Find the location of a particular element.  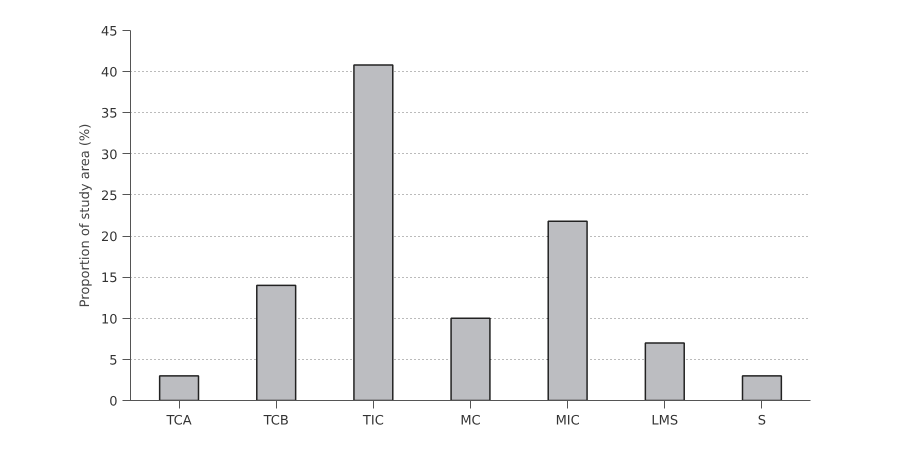

y-tick-label: 0 is located at coordinates (113, 402).